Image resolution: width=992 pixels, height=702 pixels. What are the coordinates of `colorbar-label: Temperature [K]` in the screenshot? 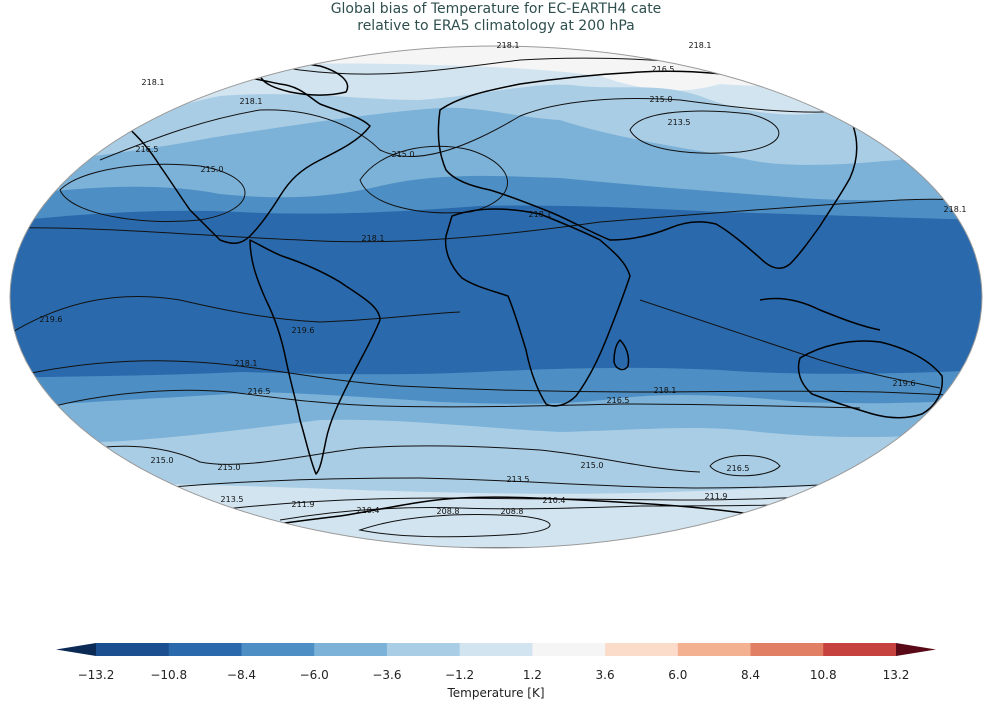 It's located at (496, 693).